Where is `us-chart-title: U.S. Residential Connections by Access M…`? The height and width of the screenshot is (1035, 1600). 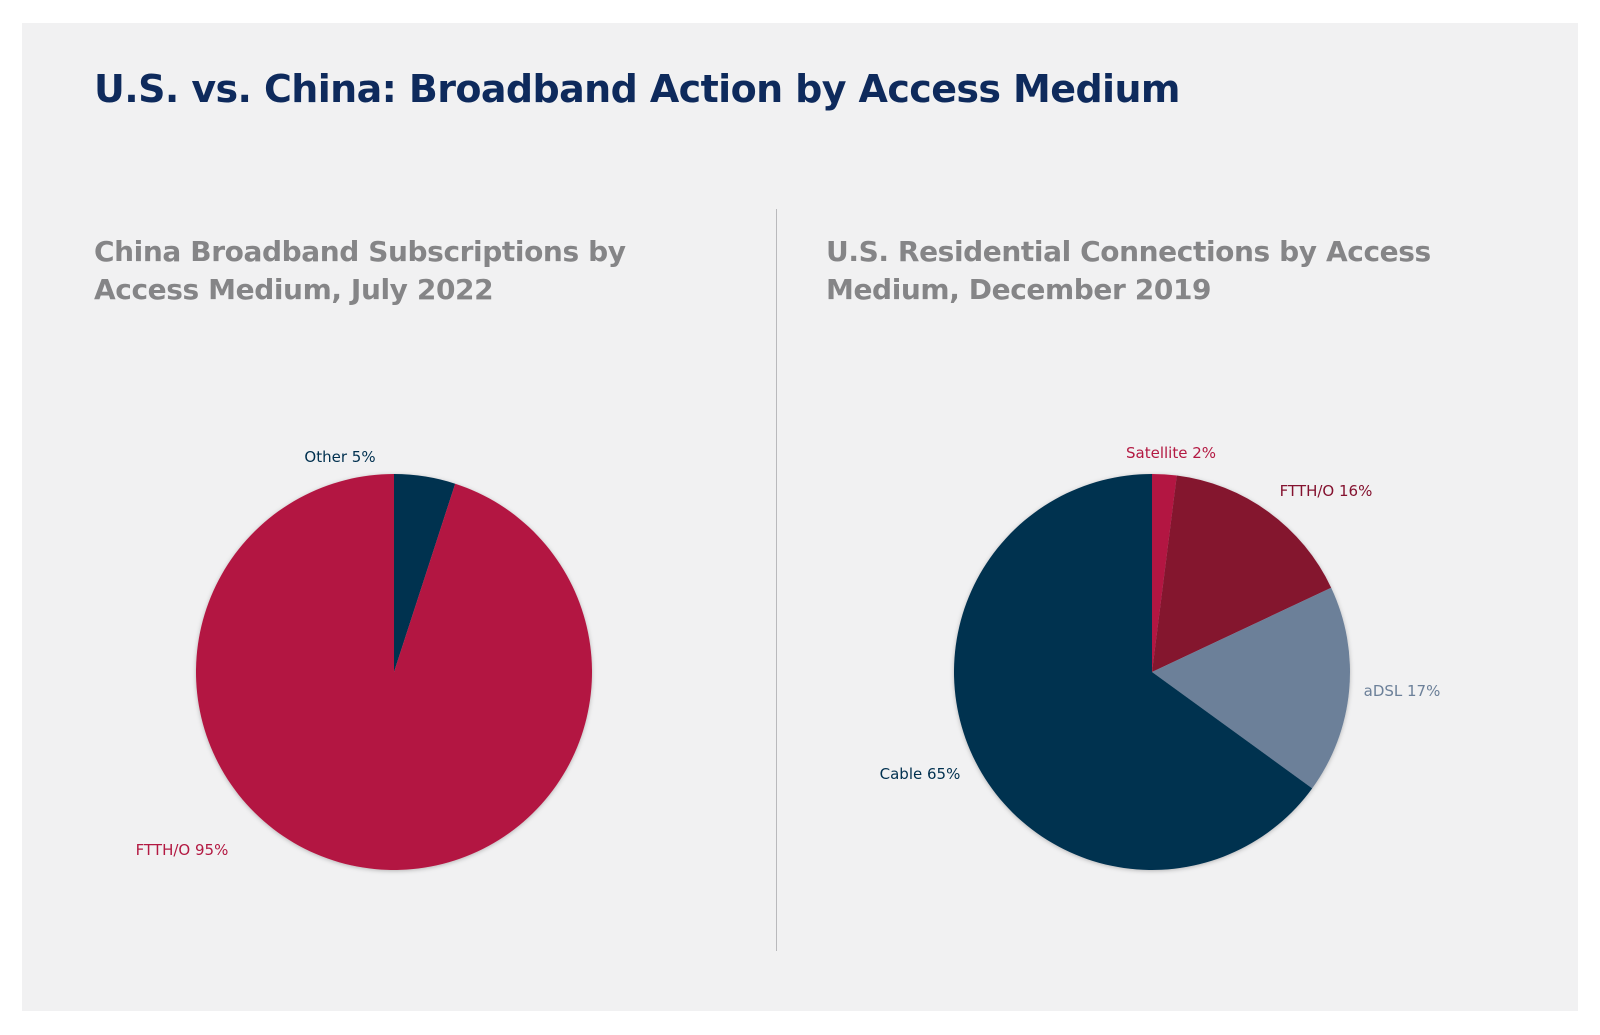 us-chart-title: U.S. Residential Connections by Access M… is located at coordinates (1146, 271).